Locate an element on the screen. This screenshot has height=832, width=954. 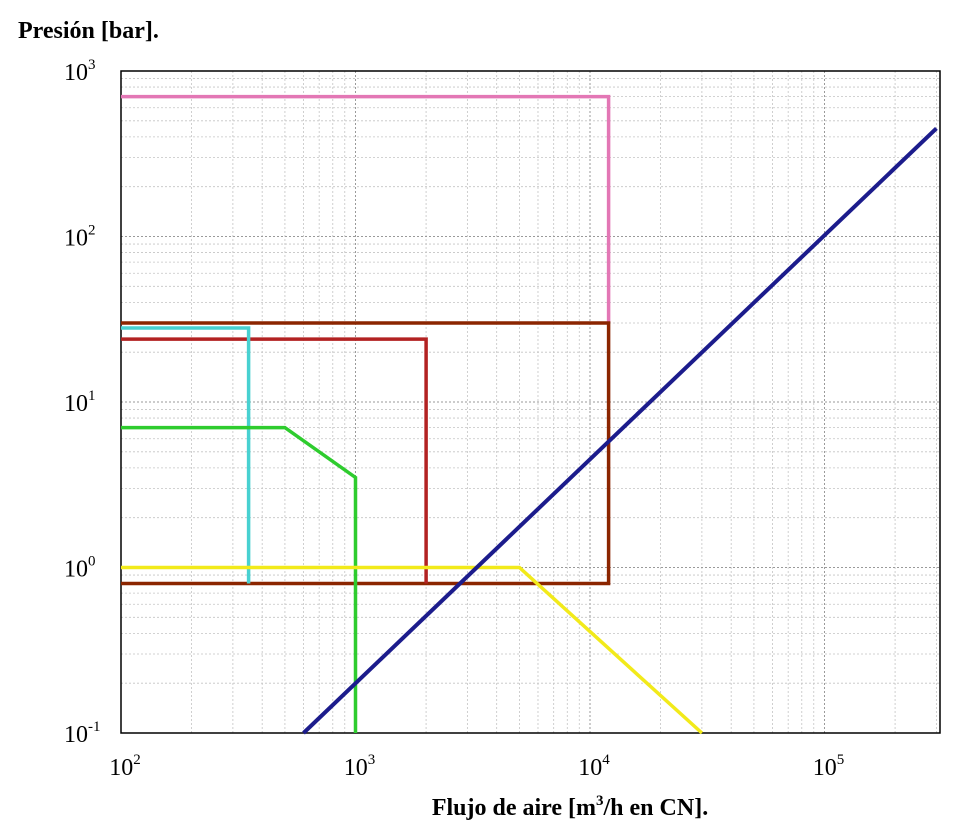
x-tick-label: 10⁴ is located at coordinates (594, 766).